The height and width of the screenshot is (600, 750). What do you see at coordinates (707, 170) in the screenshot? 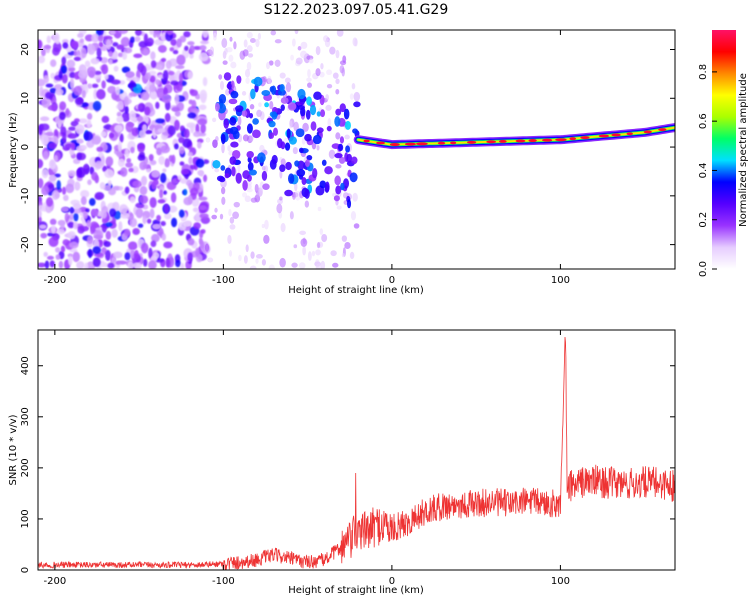
I see `colorbar-ticks: 0.0 0.2 0.4 0.6 0.8` at bounding box center [707, 170].